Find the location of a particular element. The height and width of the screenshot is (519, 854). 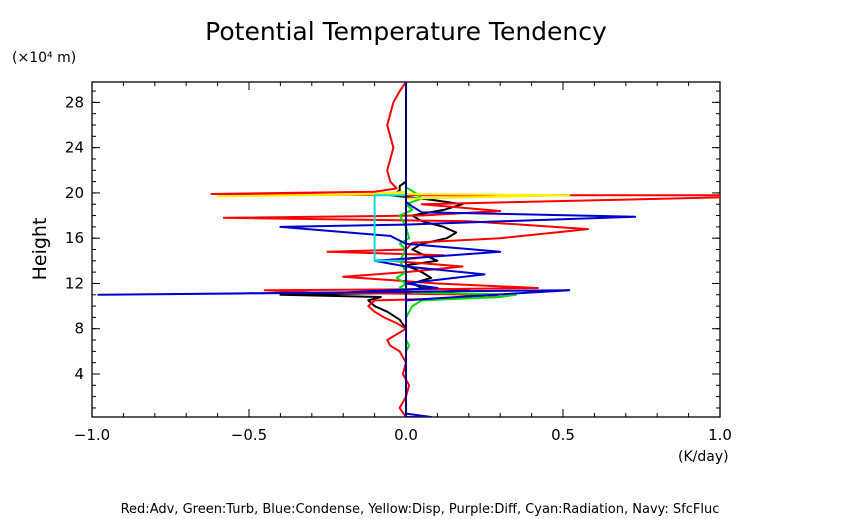

x-tick-label: 1.0 is located at coordinates (720, 435).